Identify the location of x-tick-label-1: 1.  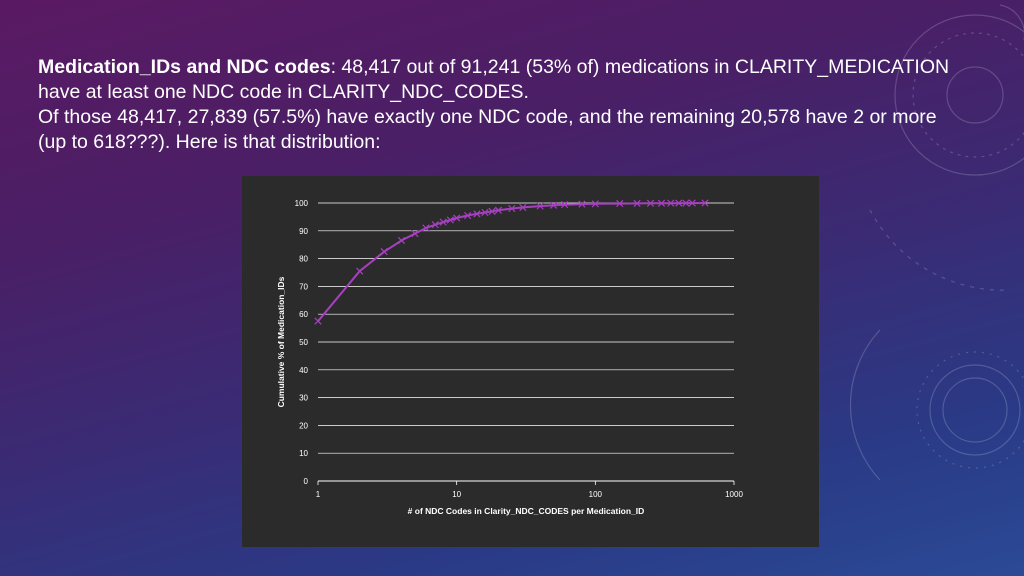
(318, 494).